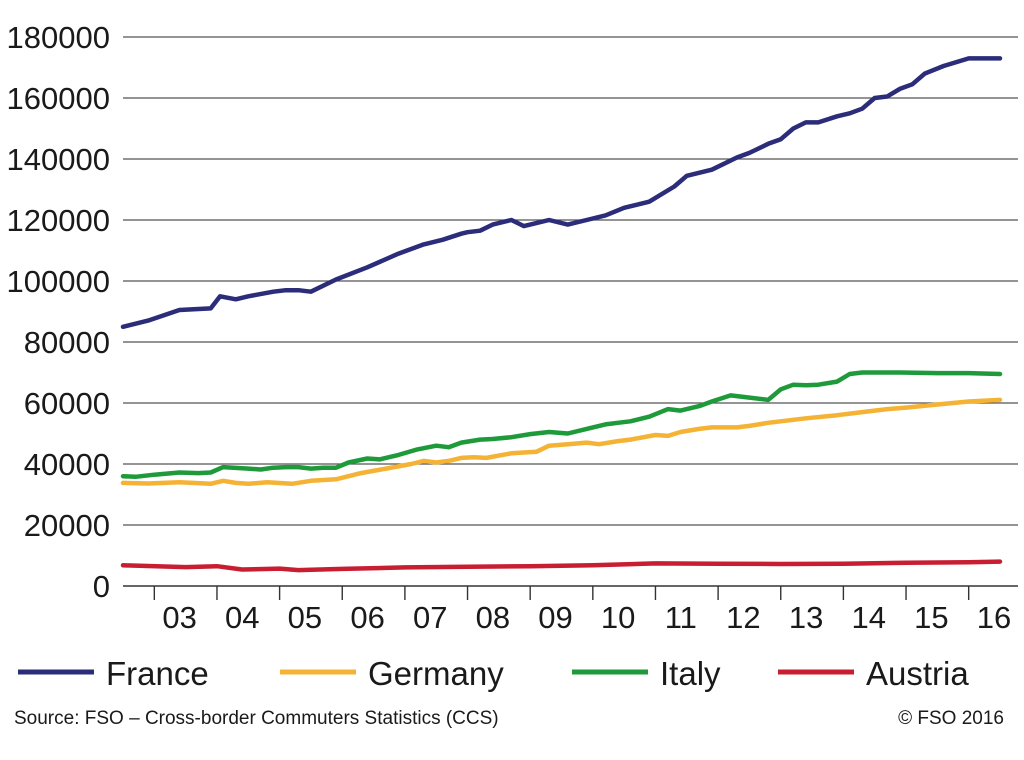 The height and width of the screenshot is (760, 1024). I want to click on x-tick-label: 04, so click(242, 617).